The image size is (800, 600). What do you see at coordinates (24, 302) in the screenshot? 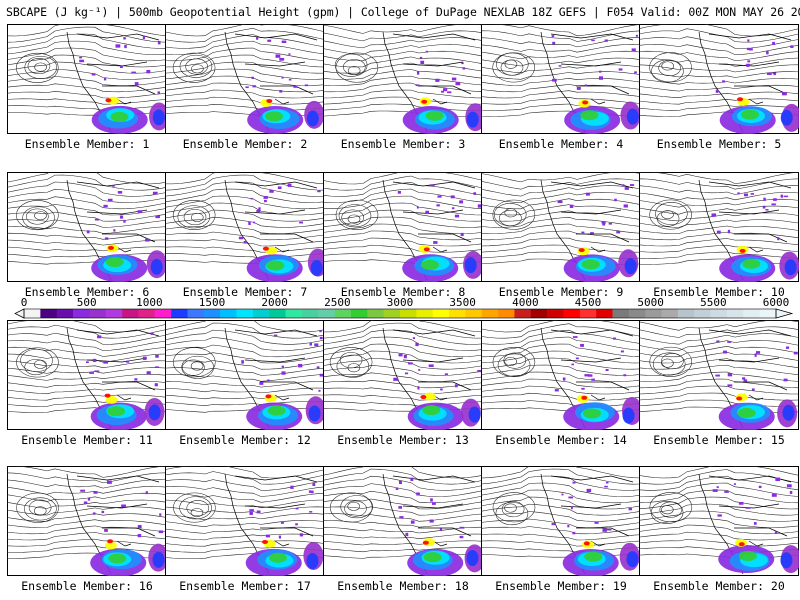
I see `colorbar-tick-label: 0` at bounding box center [24, 302].